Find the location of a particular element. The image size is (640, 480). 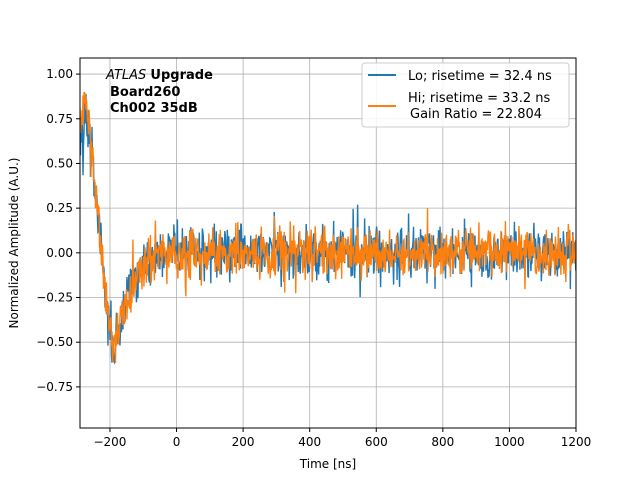

y-tick-label: −0.50 is located at coordinates (54, 342).